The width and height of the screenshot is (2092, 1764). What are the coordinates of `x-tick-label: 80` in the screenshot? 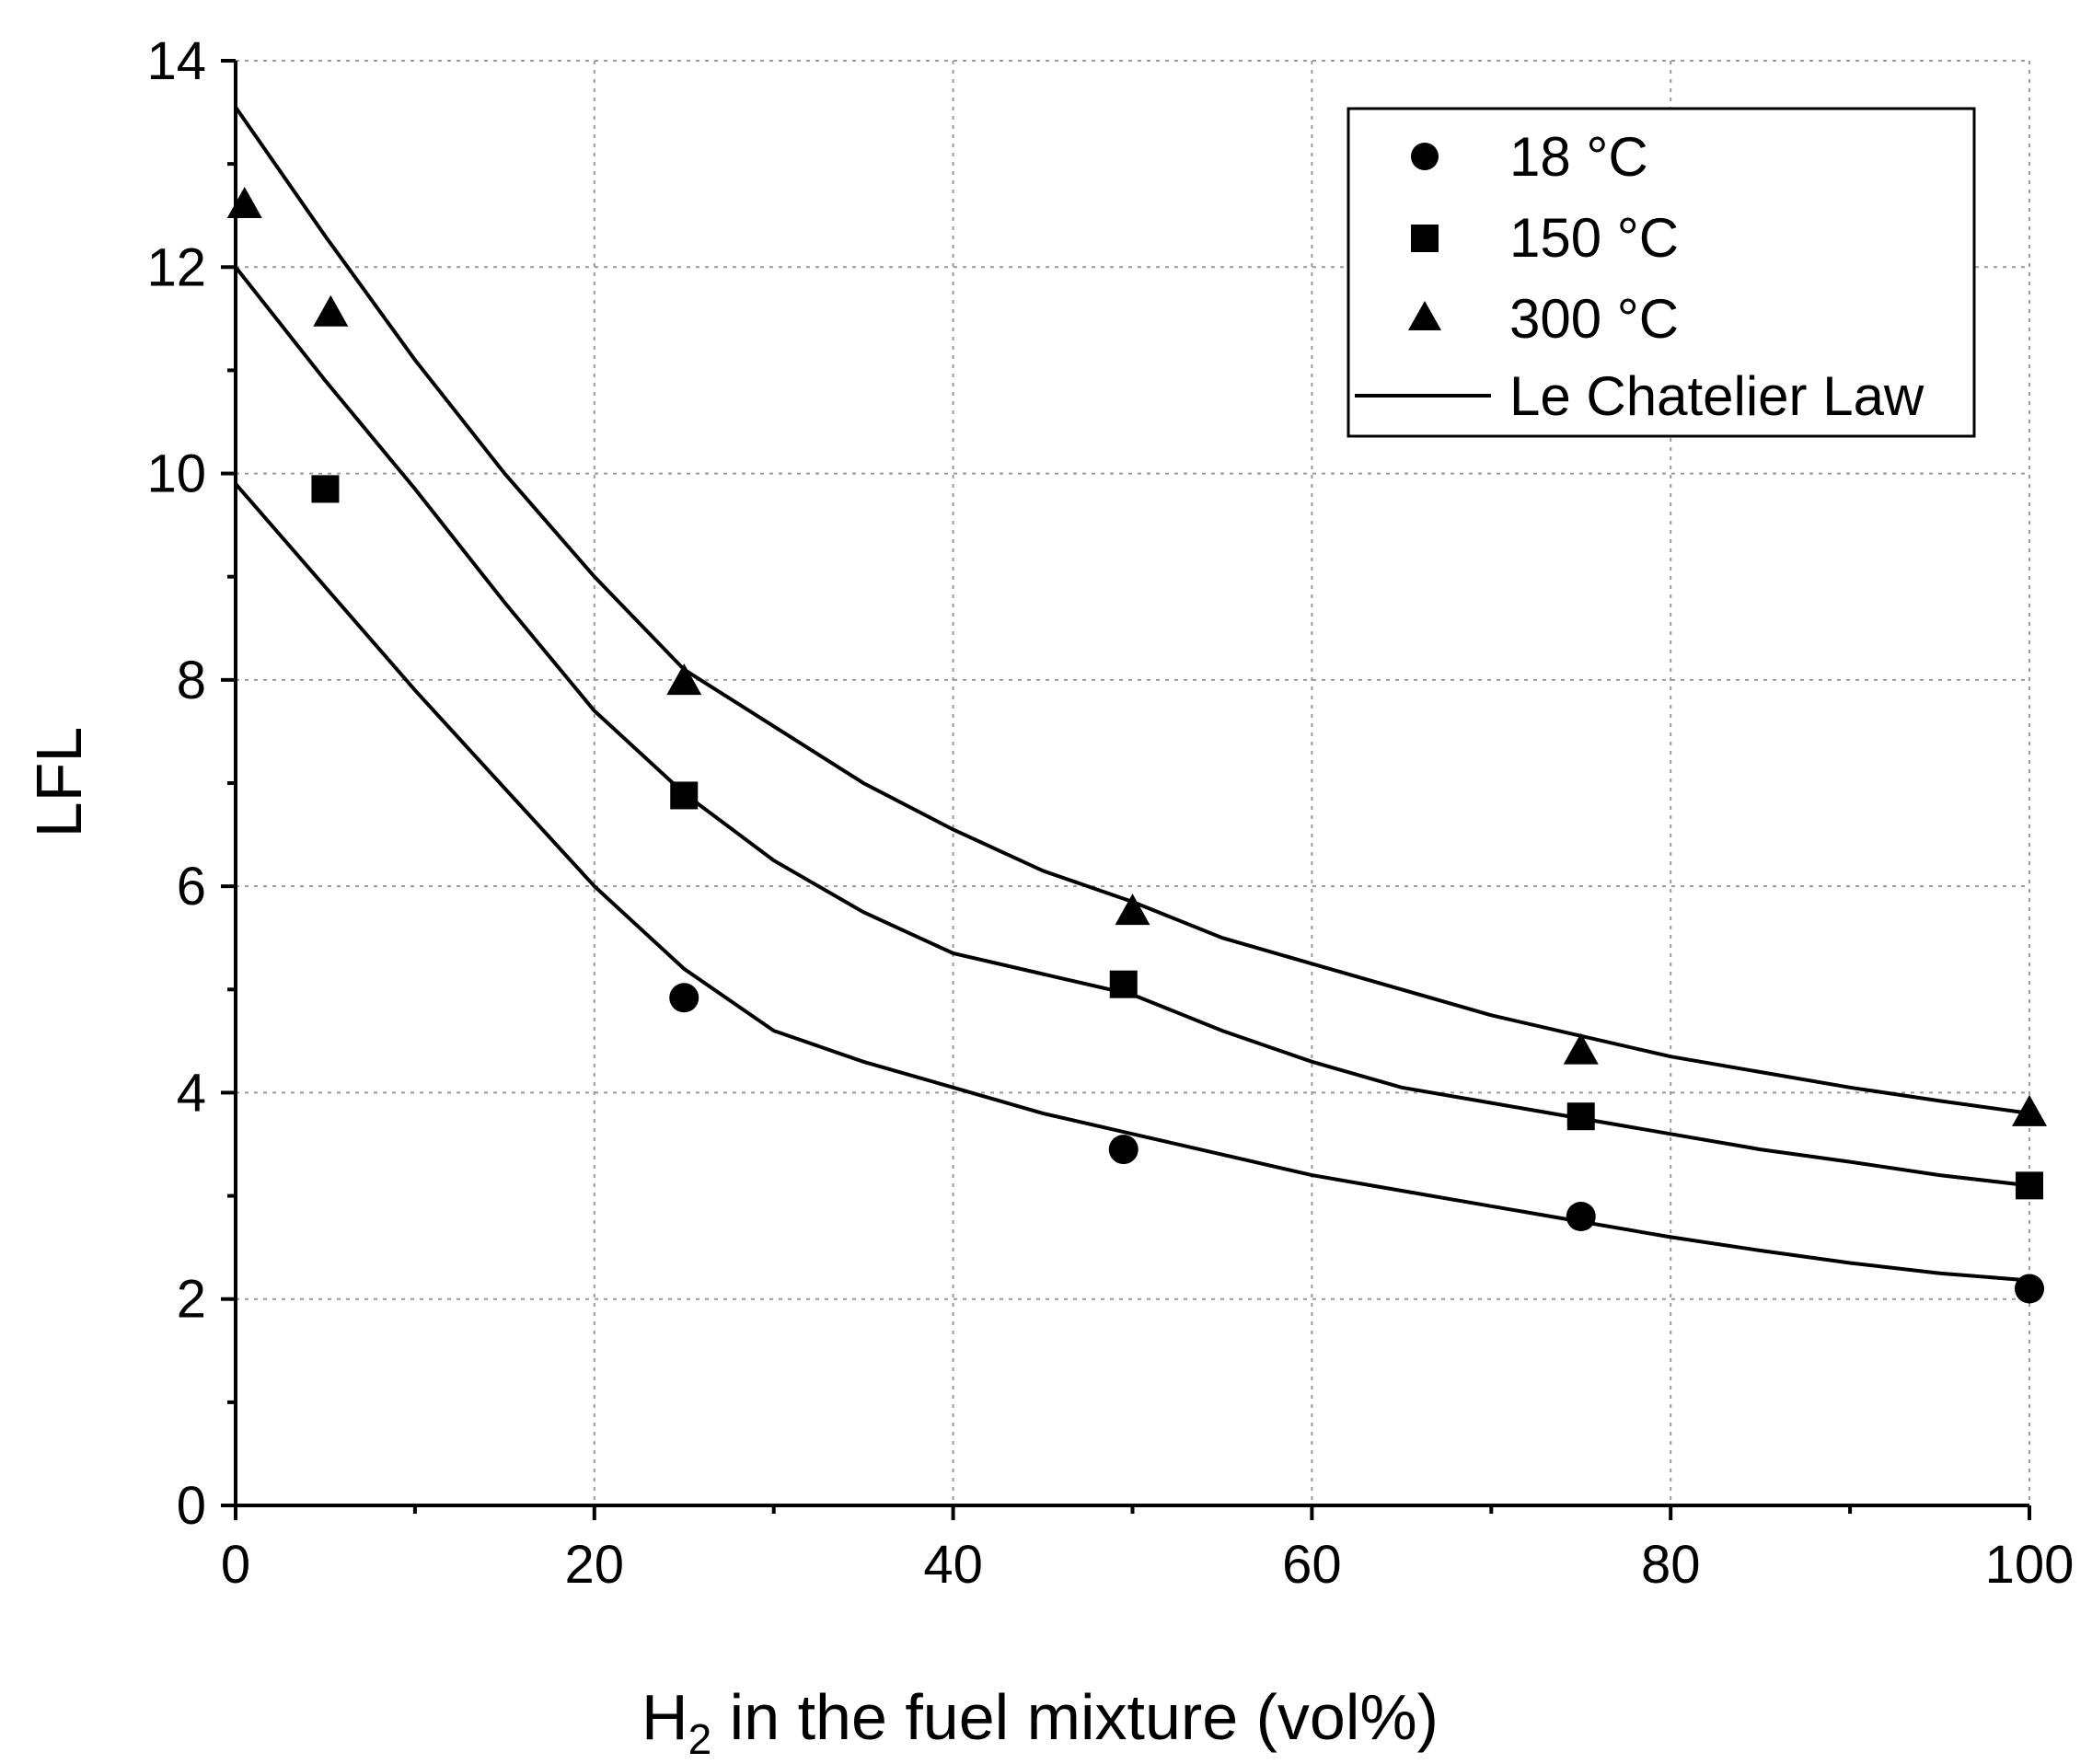 It's located at (1671, 1565).